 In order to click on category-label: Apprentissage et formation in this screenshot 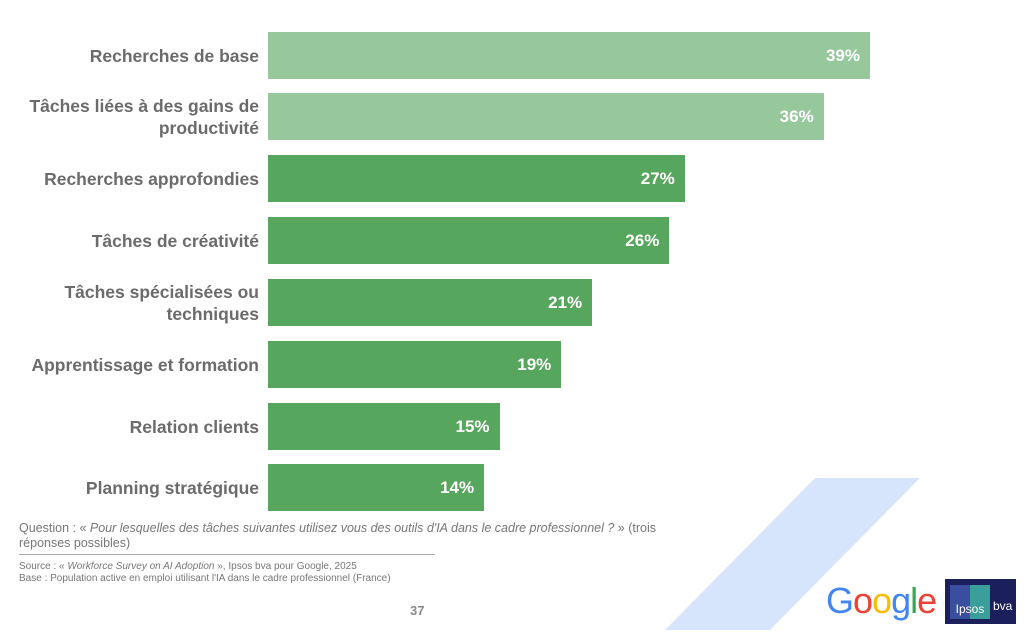, I will do `click(129, 364)`.